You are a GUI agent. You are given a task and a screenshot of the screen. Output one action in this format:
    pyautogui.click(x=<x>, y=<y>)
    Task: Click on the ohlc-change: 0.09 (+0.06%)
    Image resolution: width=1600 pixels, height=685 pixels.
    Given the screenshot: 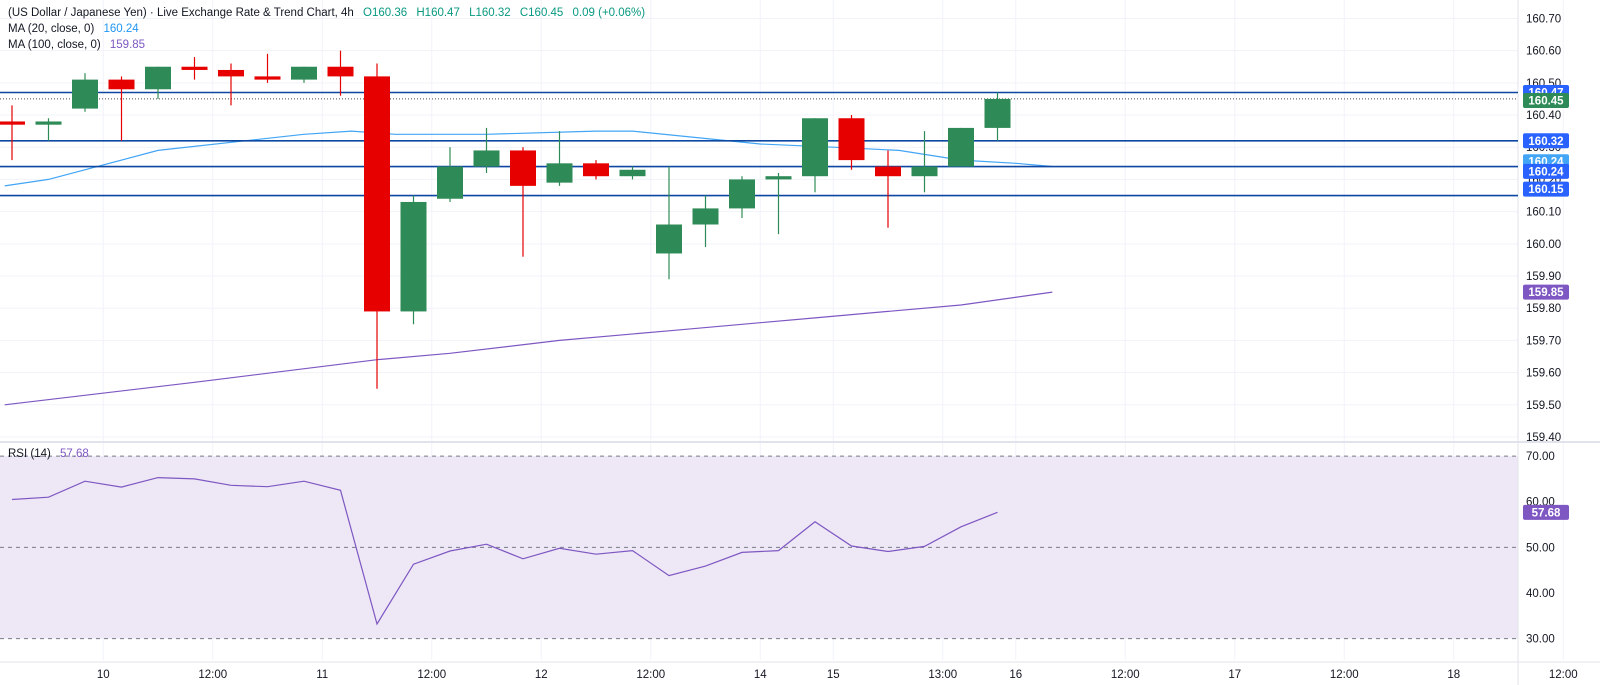 What is the action you would take?
    pyautogui.click(x=609, y=13)
    